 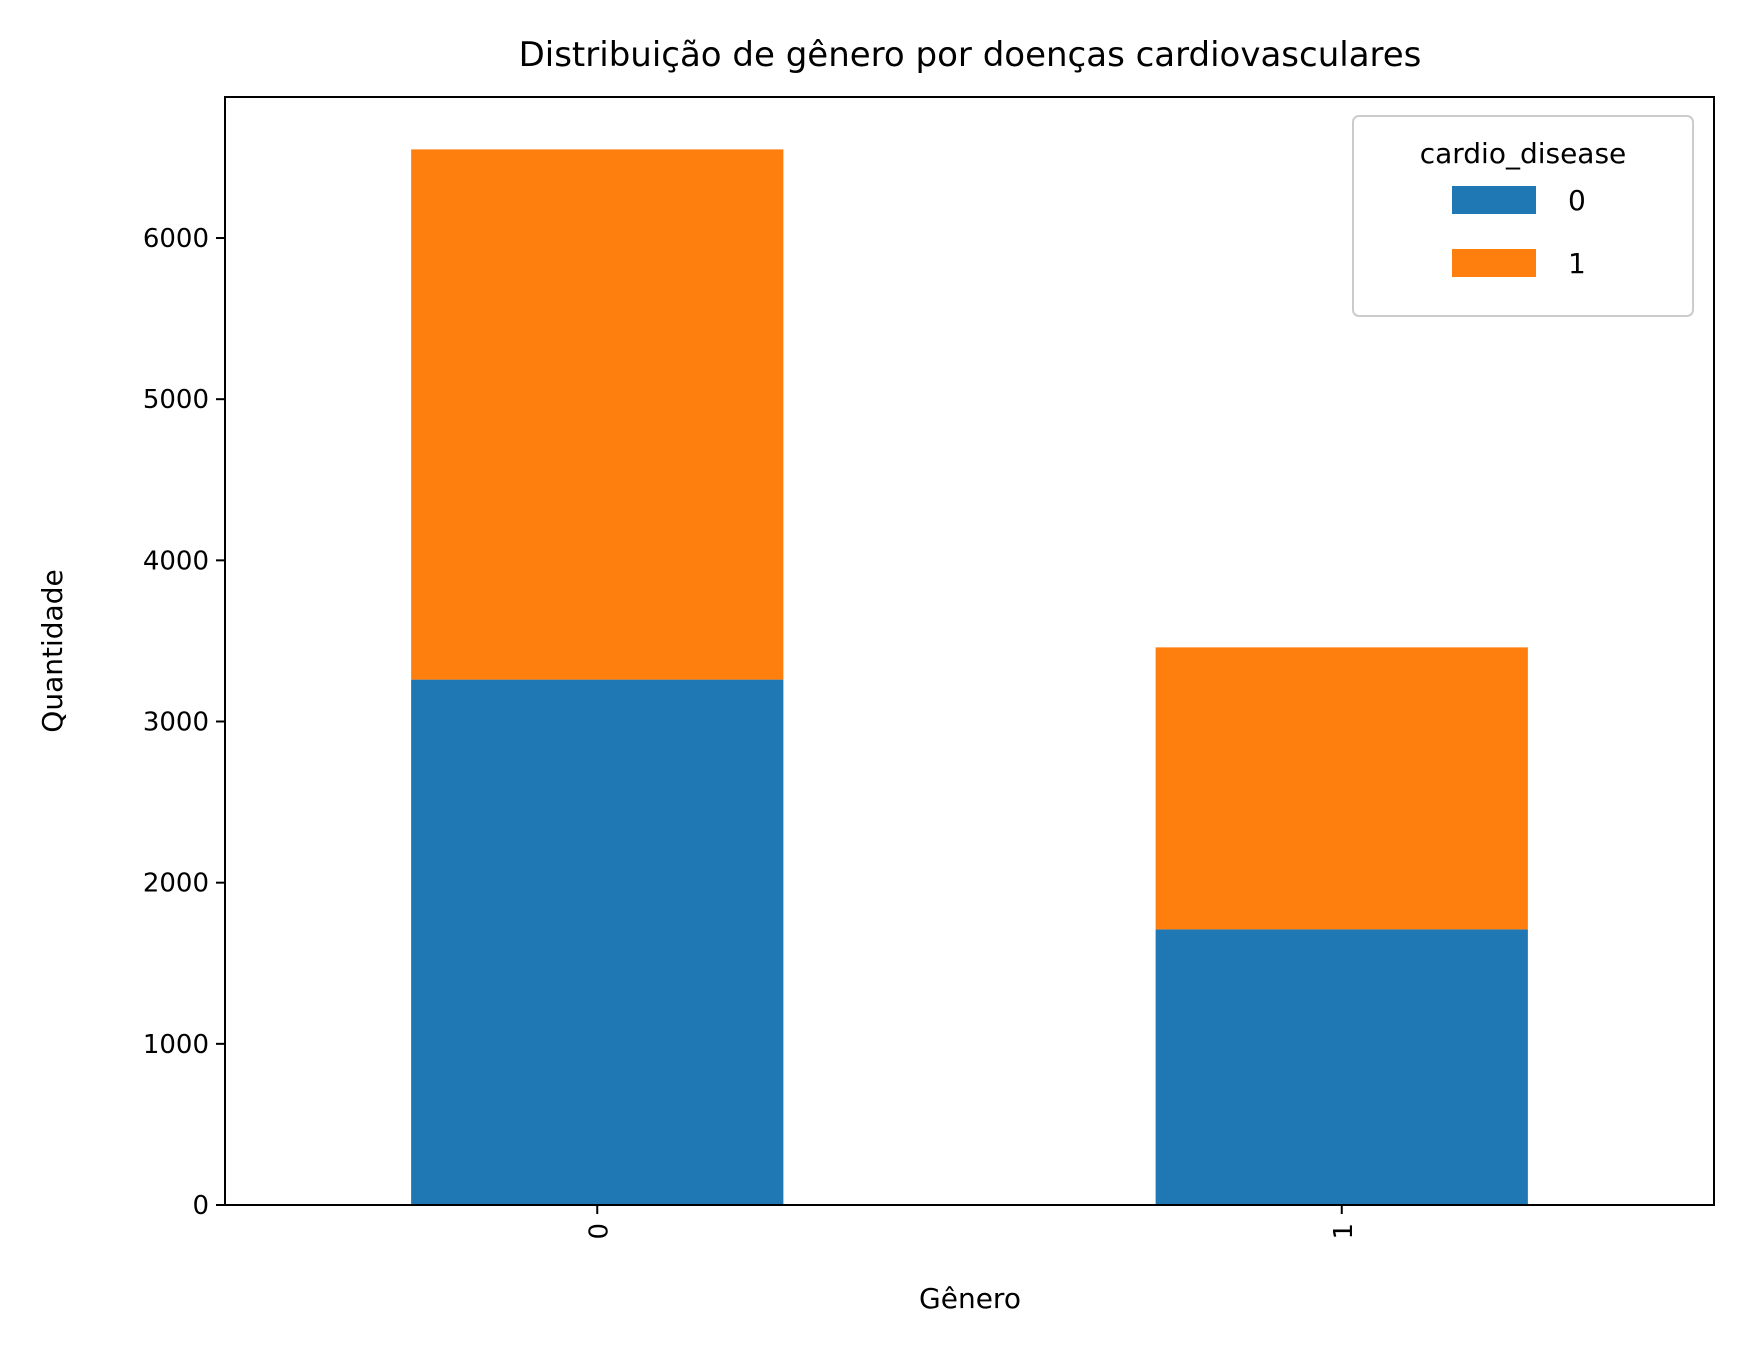 I want to click on y-tick-label: 3000, so click(x=176, y=723).